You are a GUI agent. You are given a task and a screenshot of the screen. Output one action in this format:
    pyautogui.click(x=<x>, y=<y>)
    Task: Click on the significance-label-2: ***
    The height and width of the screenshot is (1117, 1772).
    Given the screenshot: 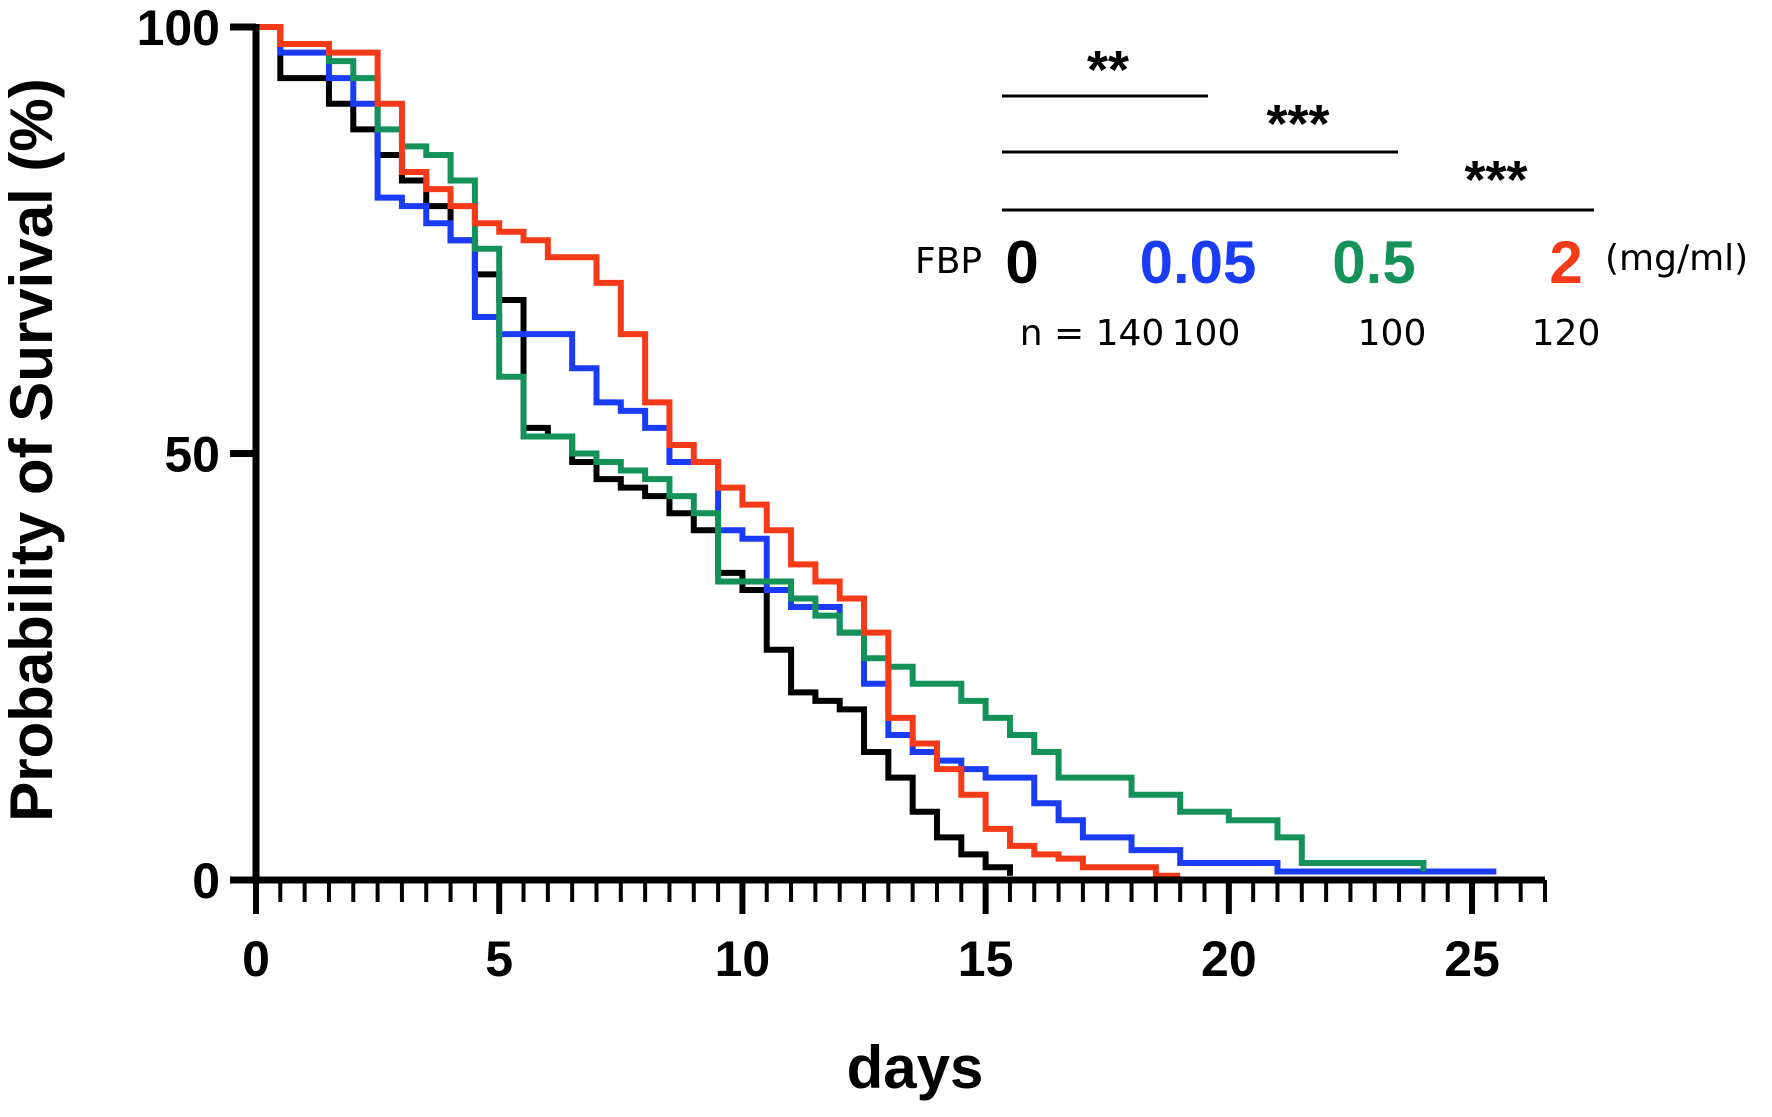 What is the action you would take?
    pyautogui.click(x=1495, y=180)
    